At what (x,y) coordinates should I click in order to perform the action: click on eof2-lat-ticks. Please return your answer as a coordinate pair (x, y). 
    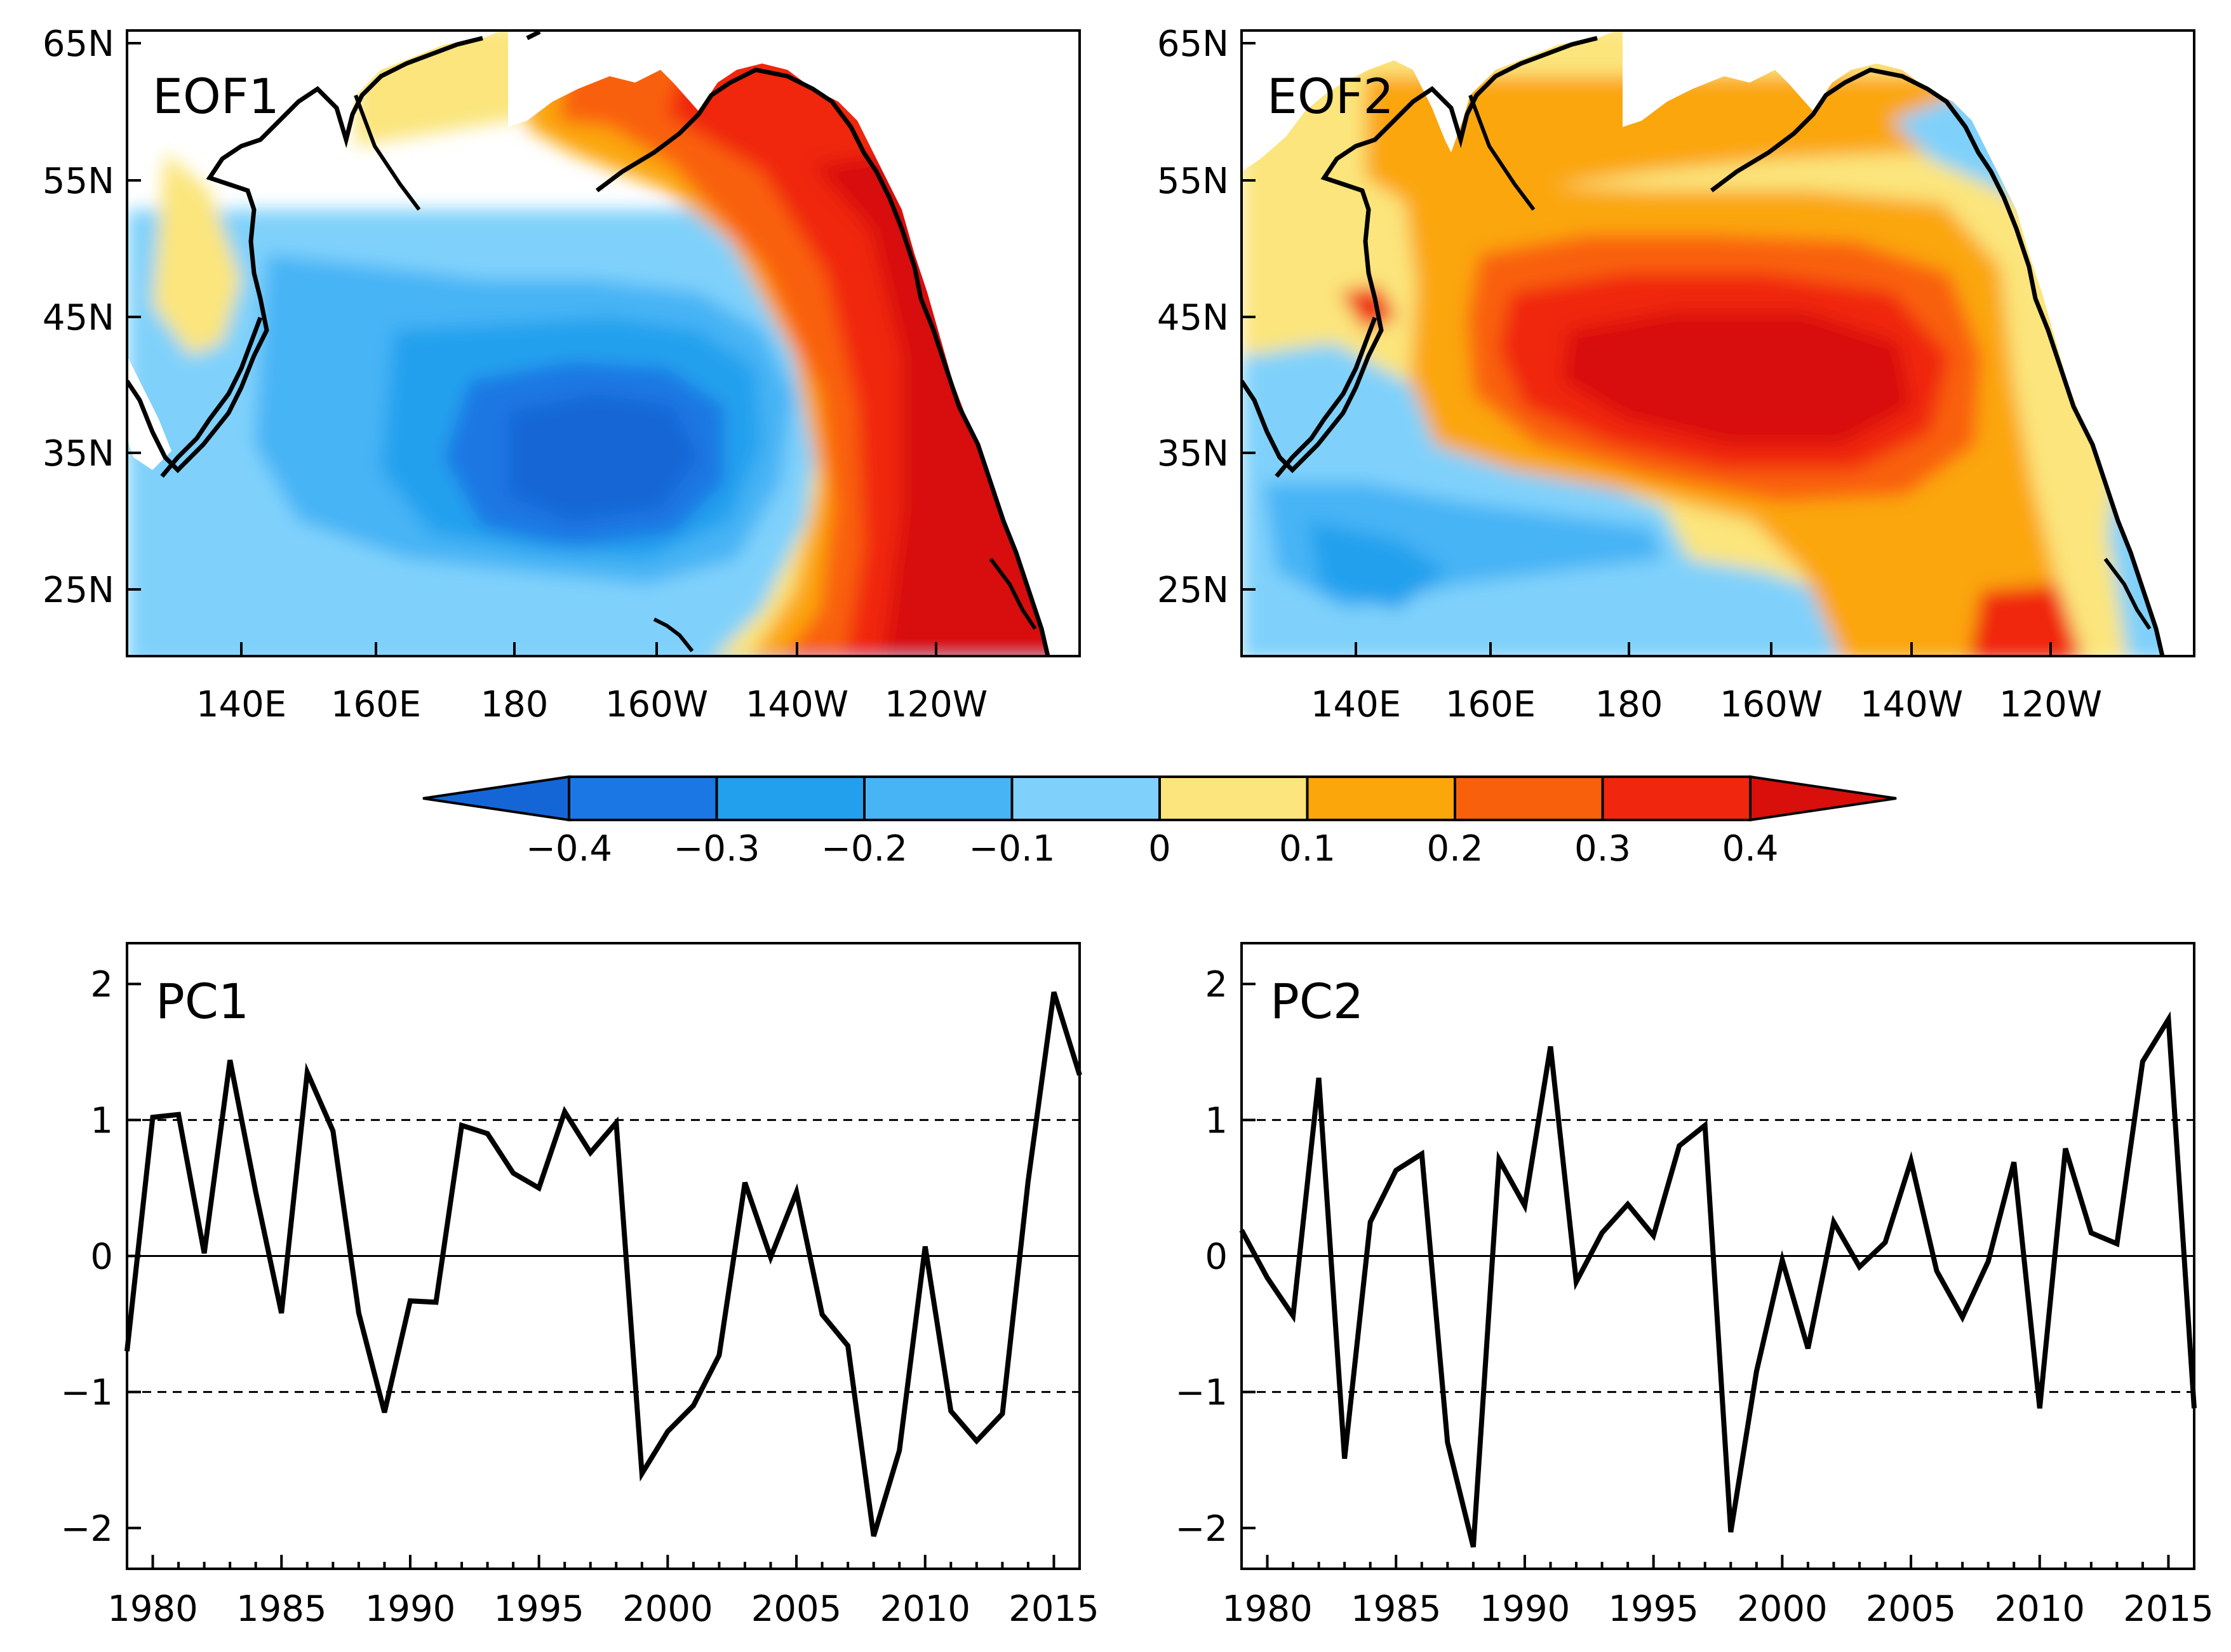
    Looking at the image, I should click on (1249, 316).